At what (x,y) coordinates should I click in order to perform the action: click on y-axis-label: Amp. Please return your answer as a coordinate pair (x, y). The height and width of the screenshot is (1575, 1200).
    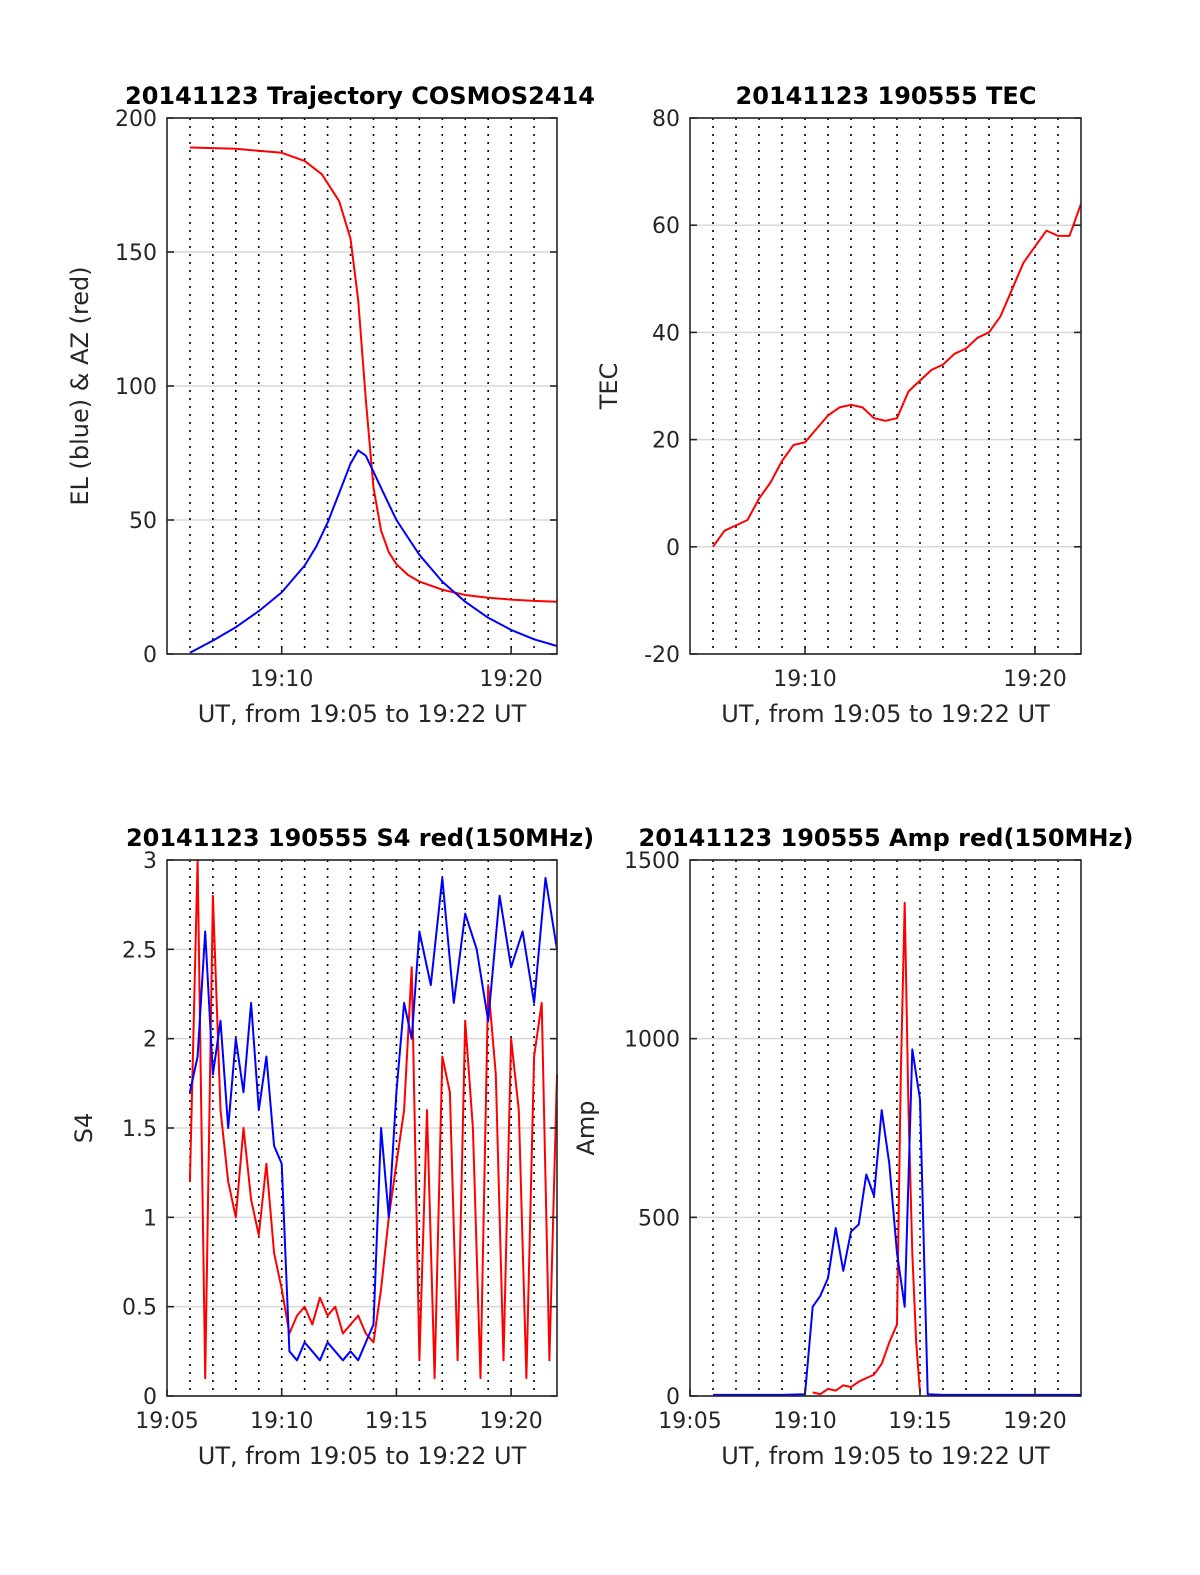
    Looking at the image, I should click on (586, 1127).